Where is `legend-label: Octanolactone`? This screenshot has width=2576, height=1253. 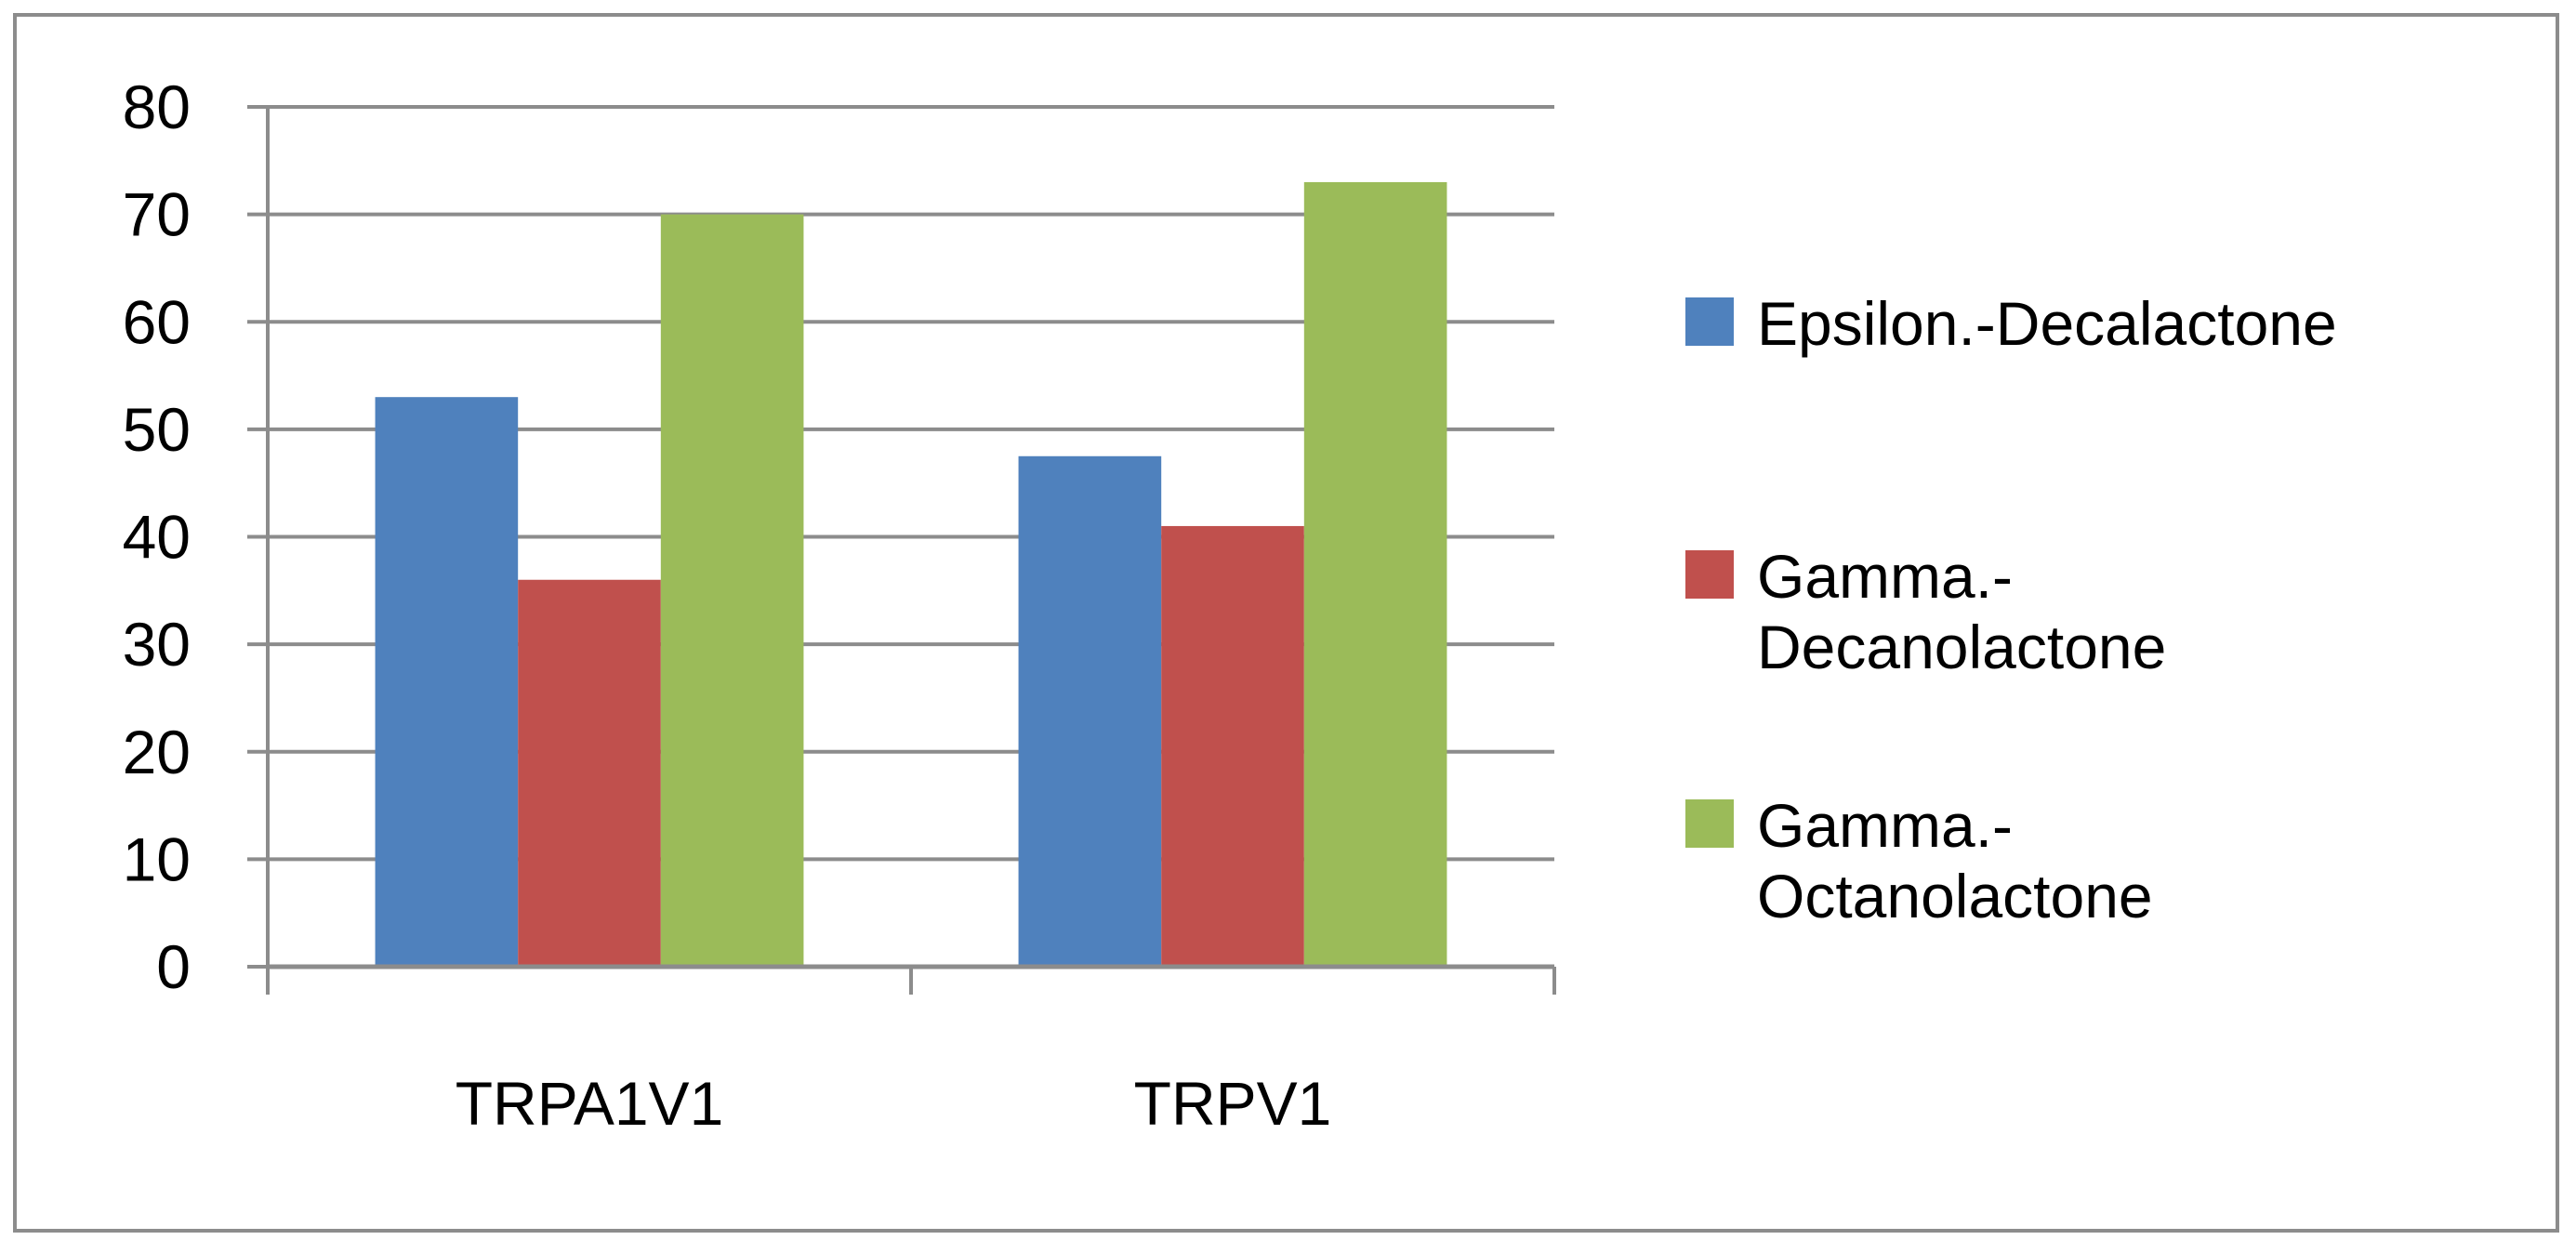 legend-label: Octanolactone is located at coordinates (1955, 896).